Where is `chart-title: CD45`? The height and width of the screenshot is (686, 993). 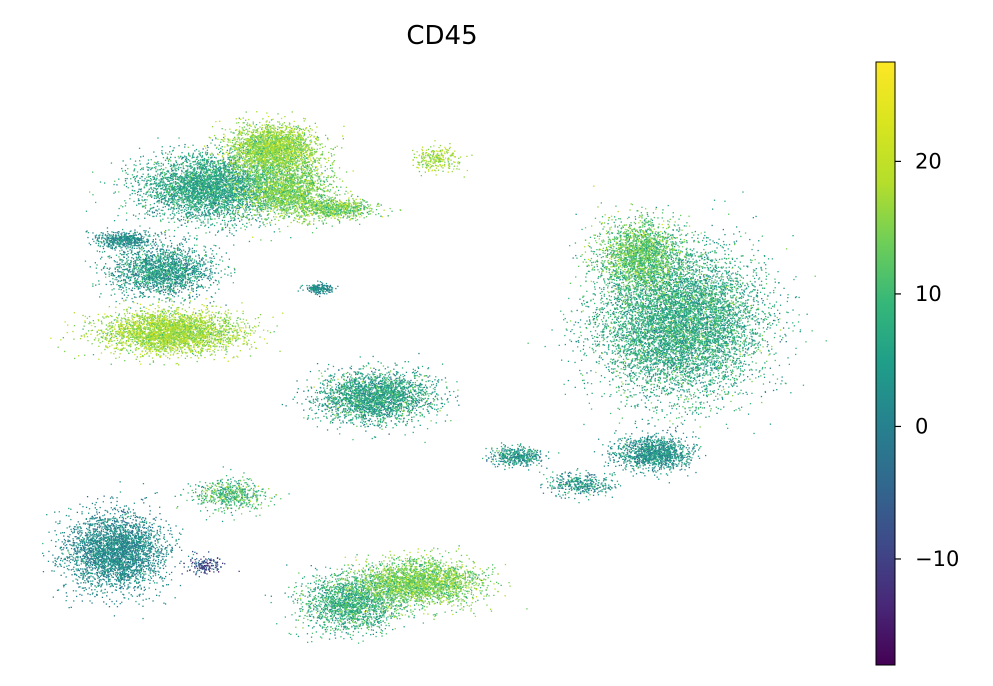
chart-title: CD45 is located at coordinates (441, 36).